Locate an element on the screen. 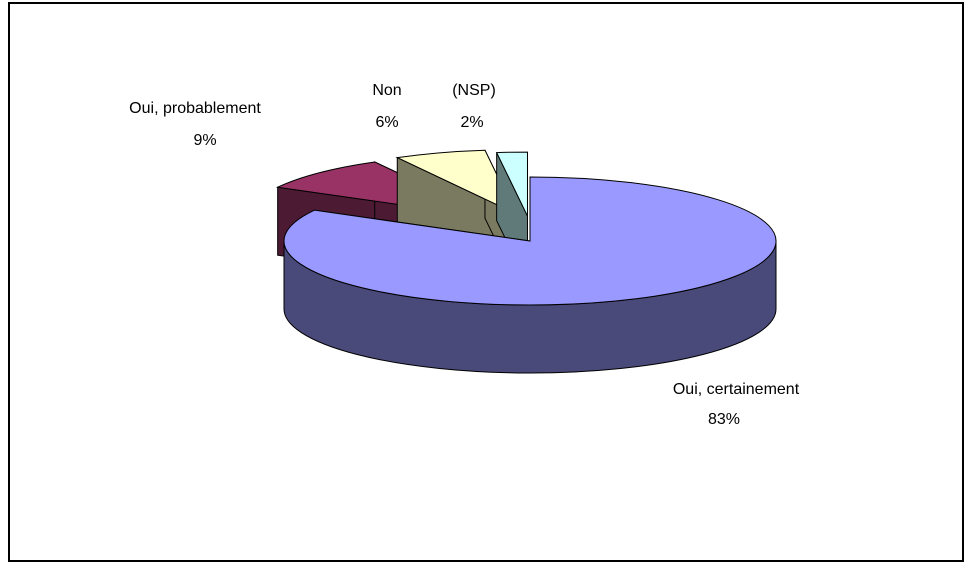 The image size is (967, 564). slice-value-non: 6% is located at coordinates (386, 122).